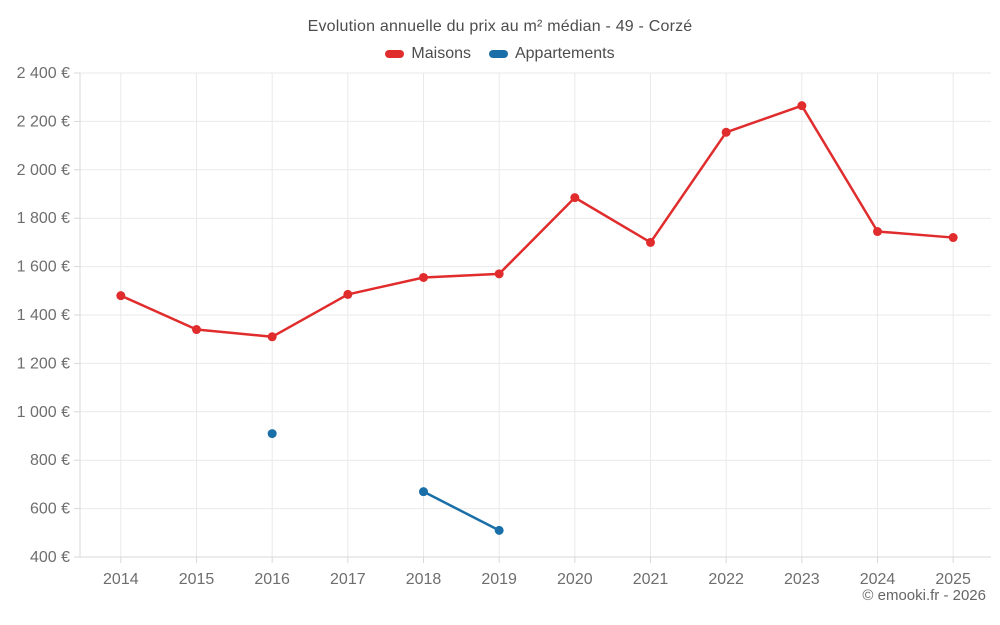 The height and width of the screenshot is (625, 1000). I want to click on data-point-maisons-2018, so click(423, 277).